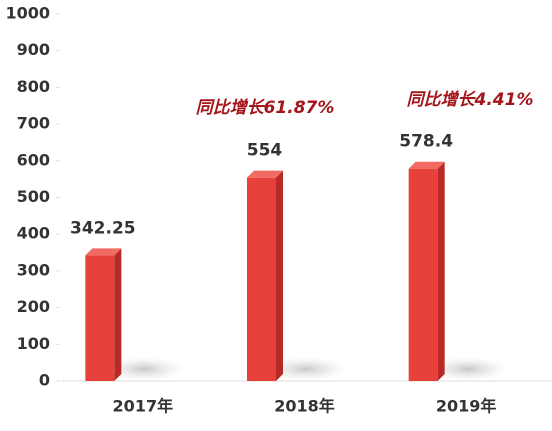 The width and height of the screenshot is (552, 431). I want to click on value-label: 342.25, so click(103, 228).